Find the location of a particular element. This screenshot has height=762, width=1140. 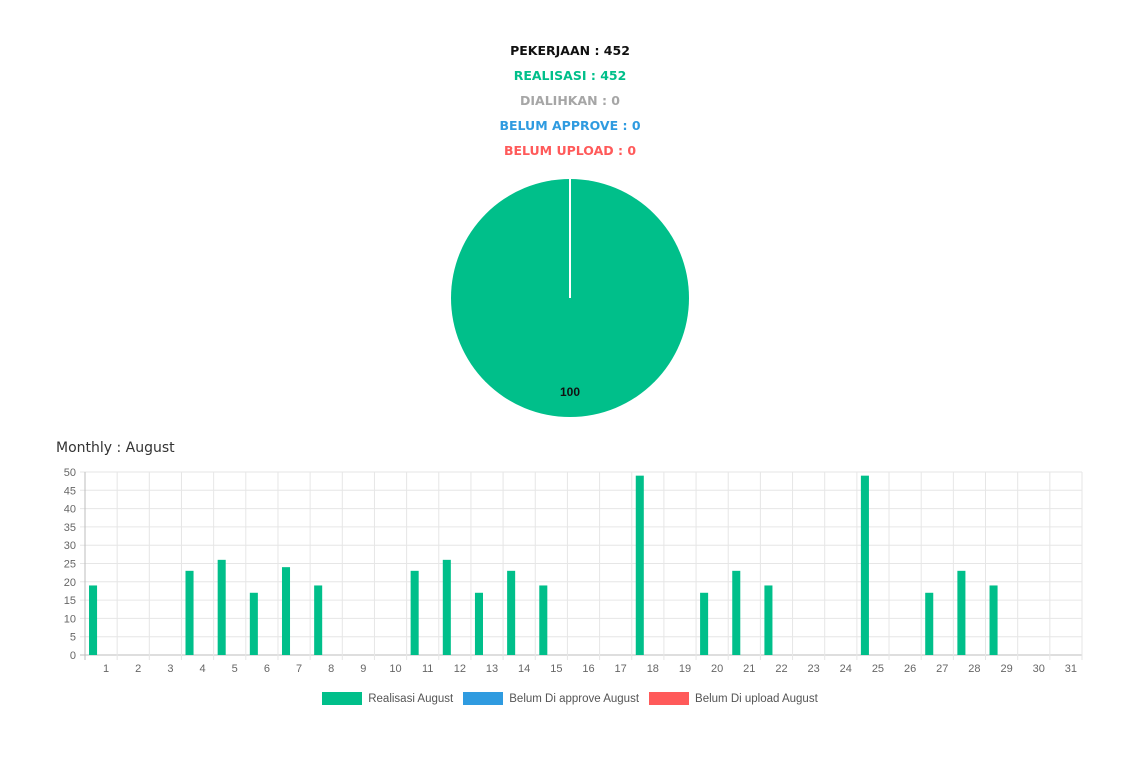

x-tick-label: 30 is located at coordinates (1039, 669).